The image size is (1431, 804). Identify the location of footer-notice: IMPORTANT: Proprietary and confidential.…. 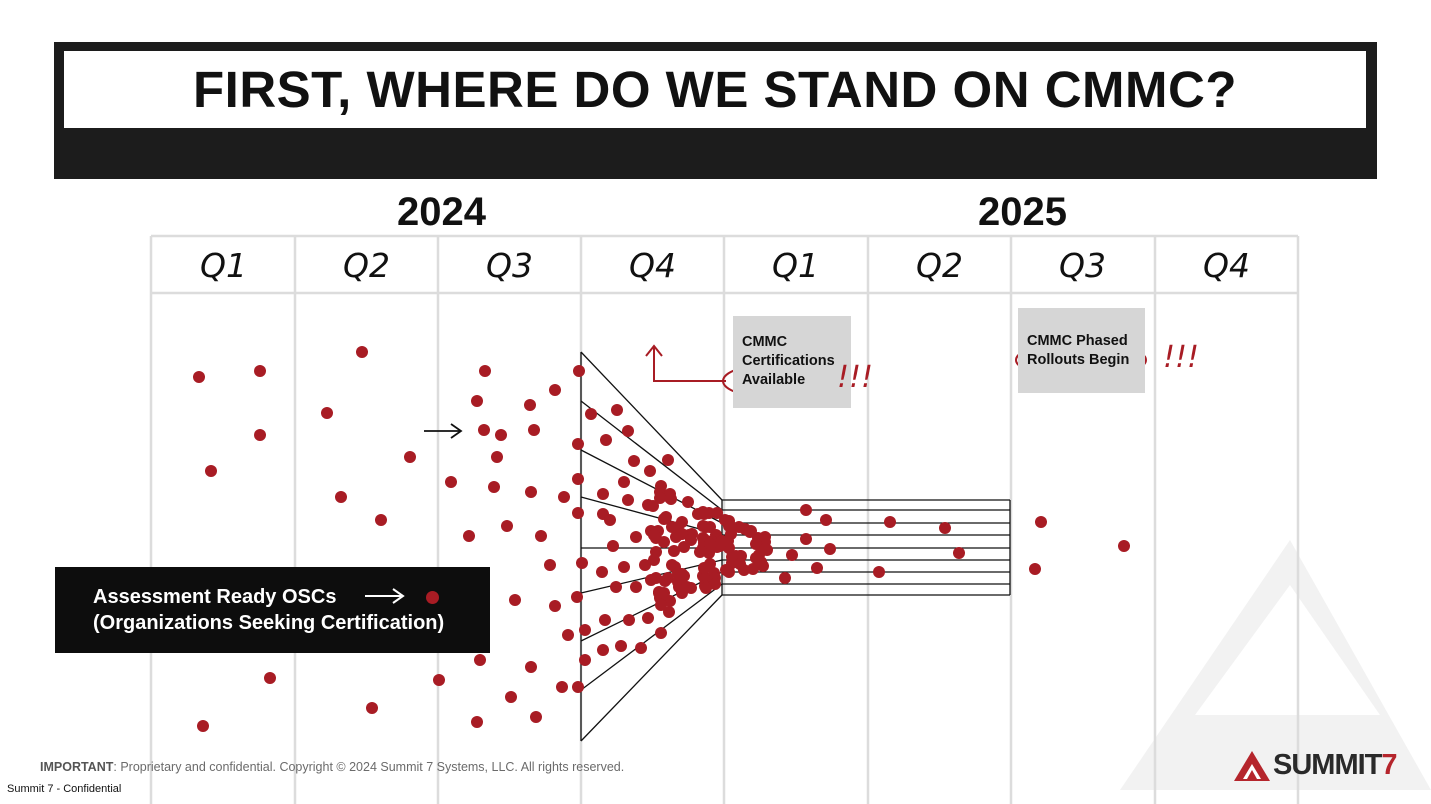
(332, 767).